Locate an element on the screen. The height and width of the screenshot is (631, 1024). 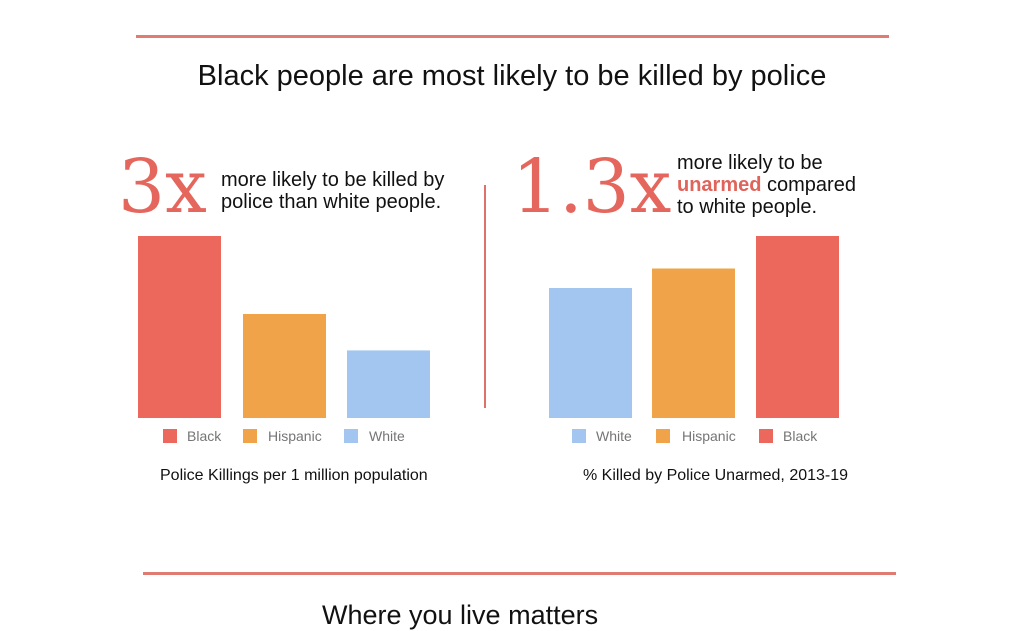
bottom-divider is located at coordinates (519, 573).